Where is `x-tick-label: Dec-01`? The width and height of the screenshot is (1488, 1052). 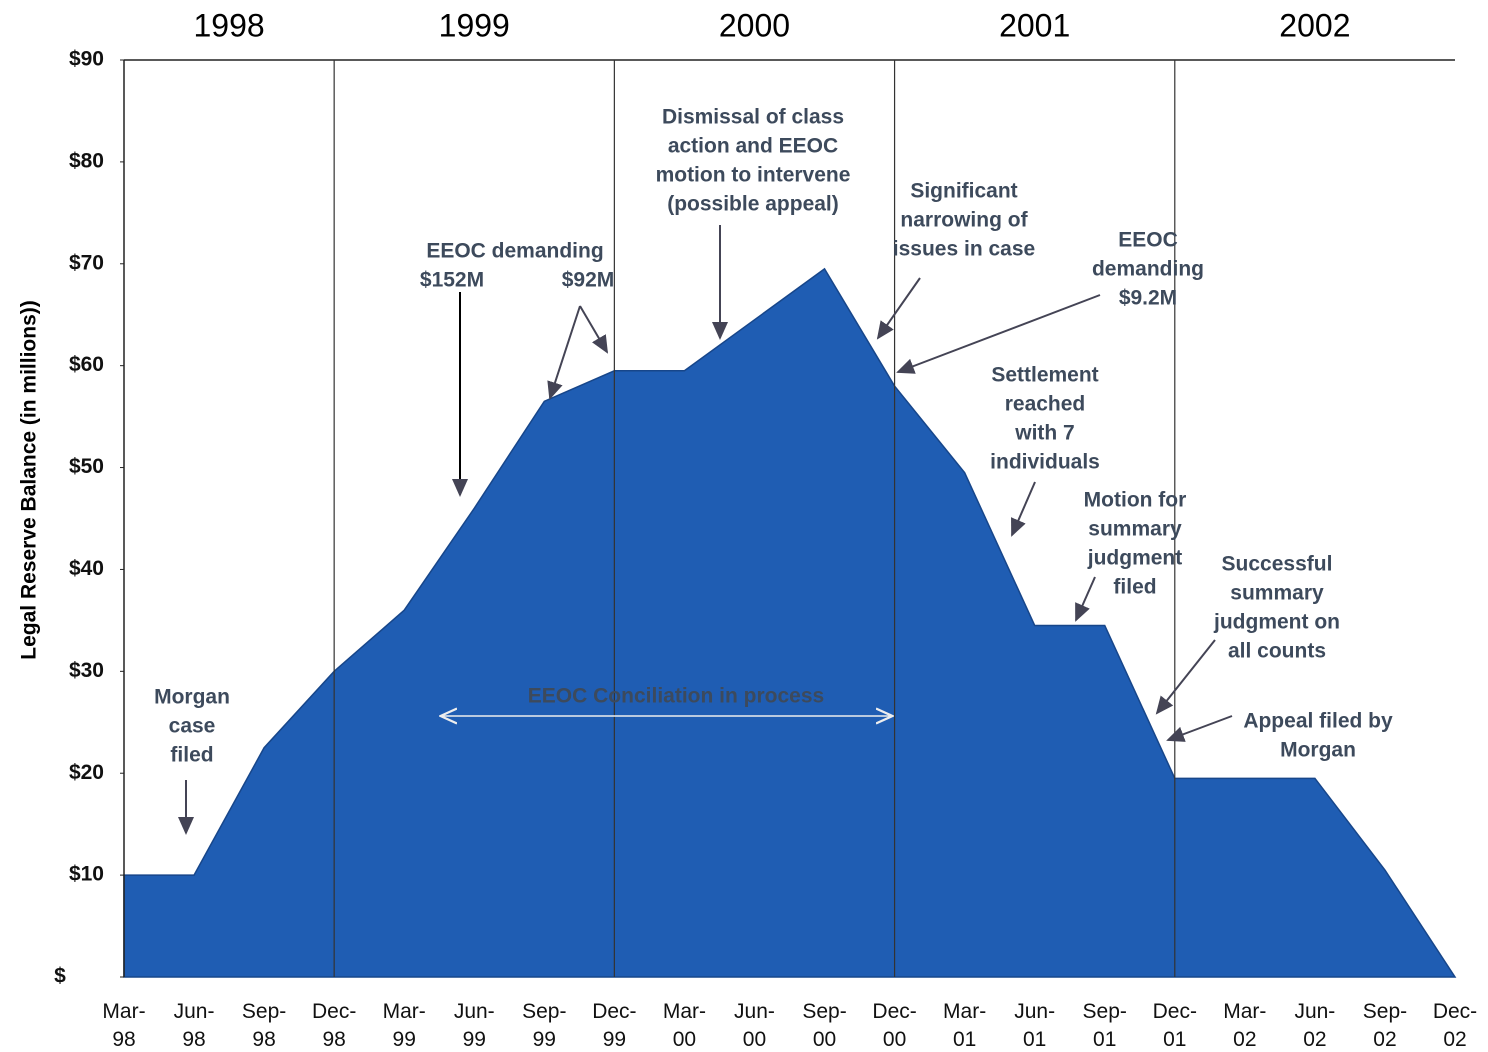
x-tick-label: Dec-01 is located at coordinates (1175, 1025).